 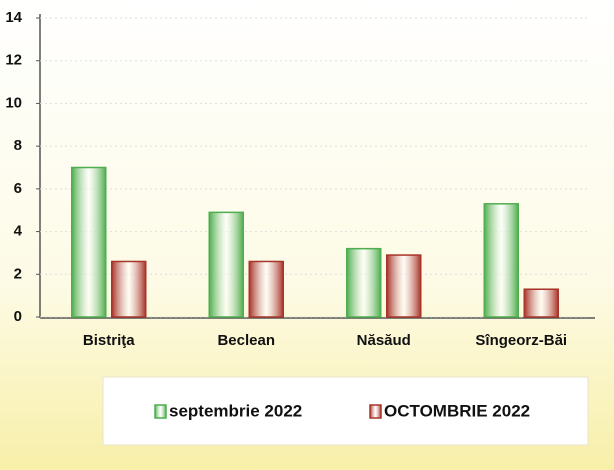 I want to click on legend-box, so click(x=345, y=411).